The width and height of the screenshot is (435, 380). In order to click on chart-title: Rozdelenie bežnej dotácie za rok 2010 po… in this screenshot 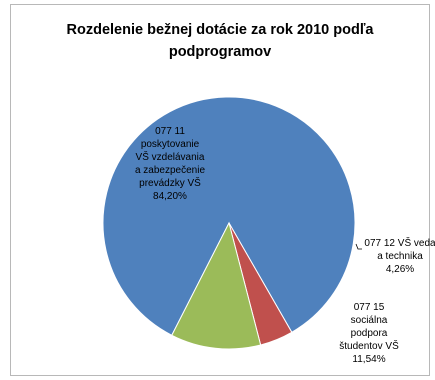, I will do `click(220, 41)`.